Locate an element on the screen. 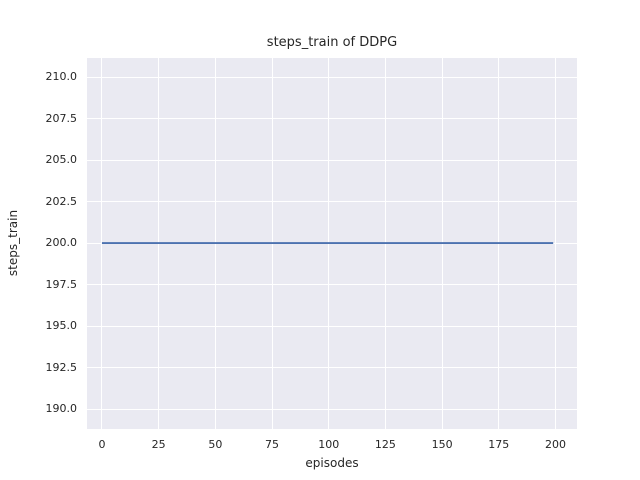 This screenshot has width=640, height=480. y-tick-label: 197.5 is located at coordinates (61, 284).